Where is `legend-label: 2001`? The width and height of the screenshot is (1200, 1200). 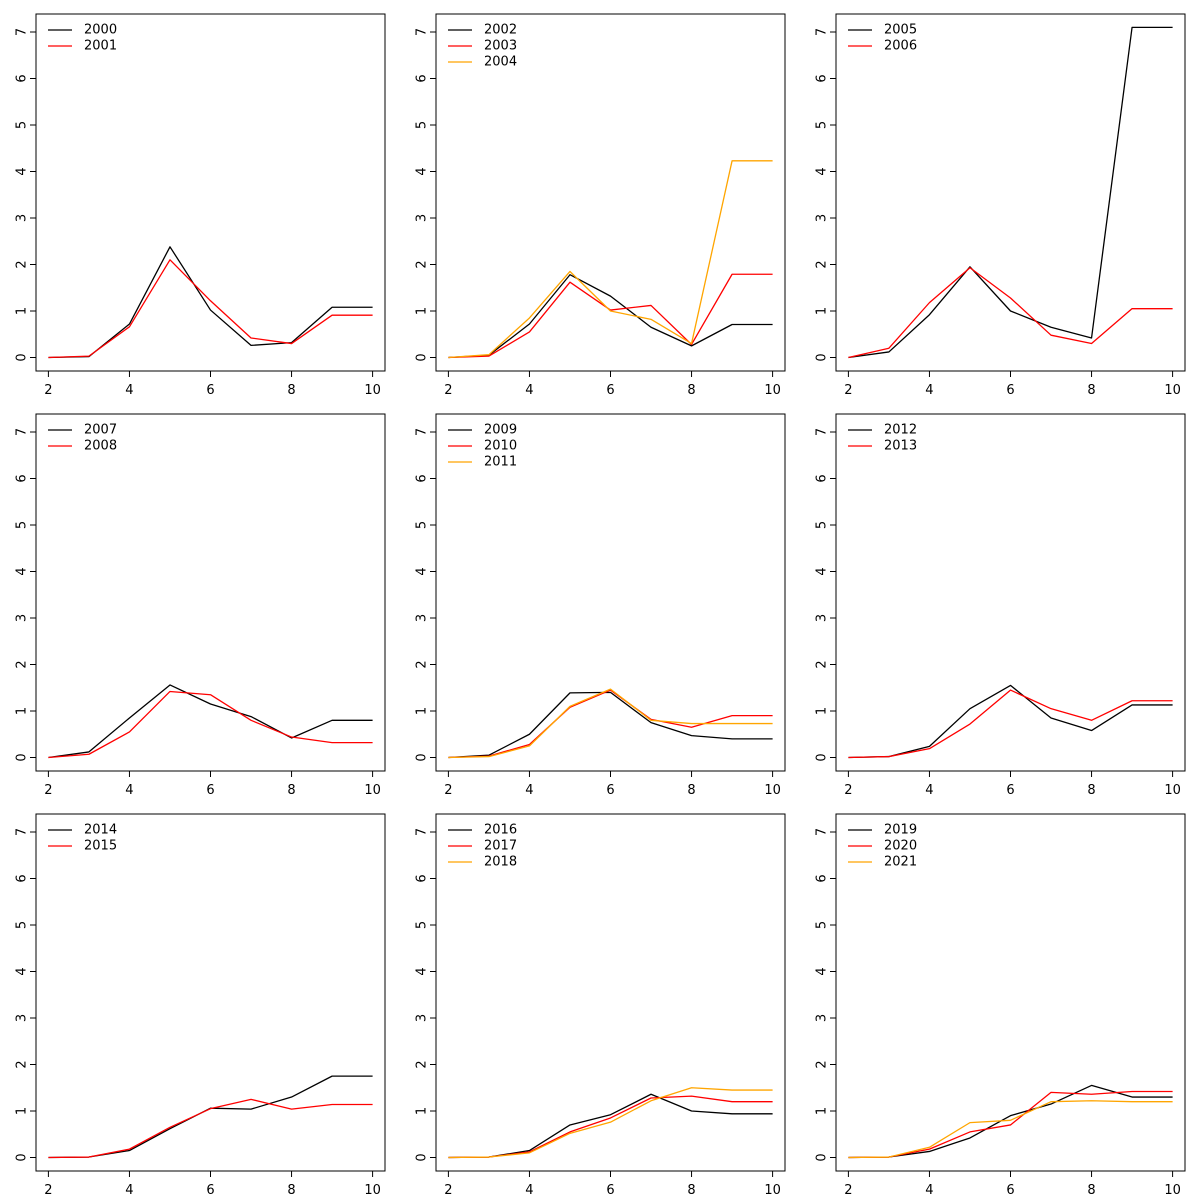
legend-label: 2001 is located at coordinates (100, 46).